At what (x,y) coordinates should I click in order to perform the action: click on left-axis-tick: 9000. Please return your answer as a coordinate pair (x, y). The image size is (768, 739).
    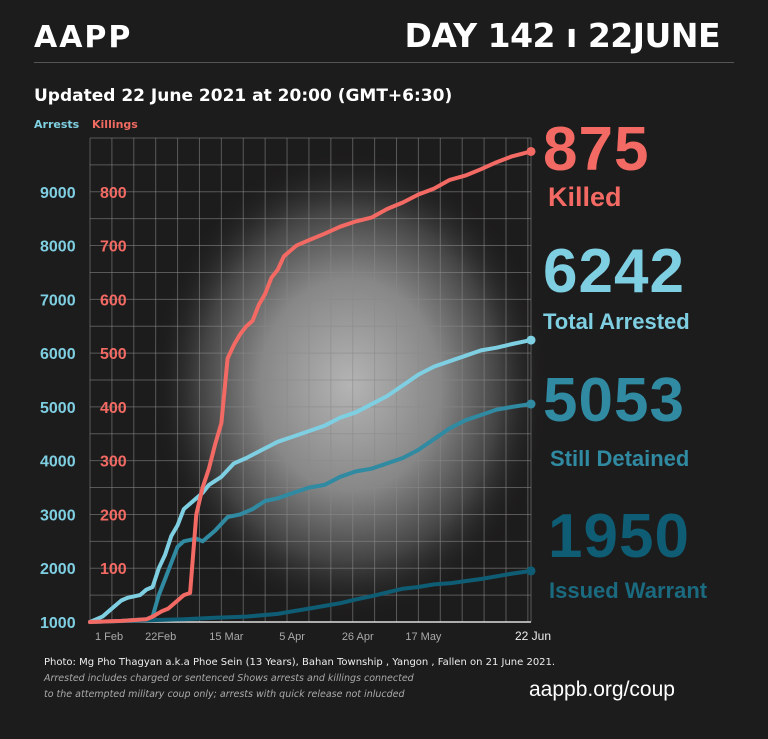
    Looking at the image, I should click on (58, 193).